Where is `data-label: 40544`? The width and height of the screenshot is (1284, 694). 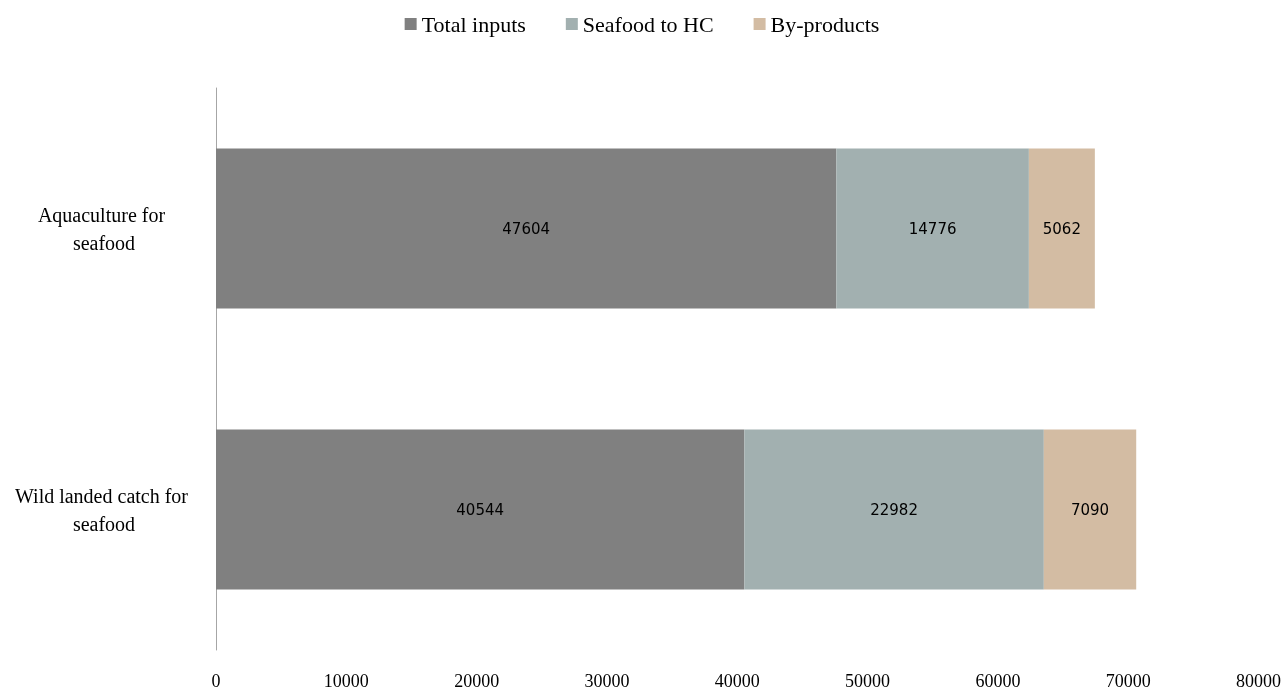
data-label: 40544 is located at coordinates (480, 509).